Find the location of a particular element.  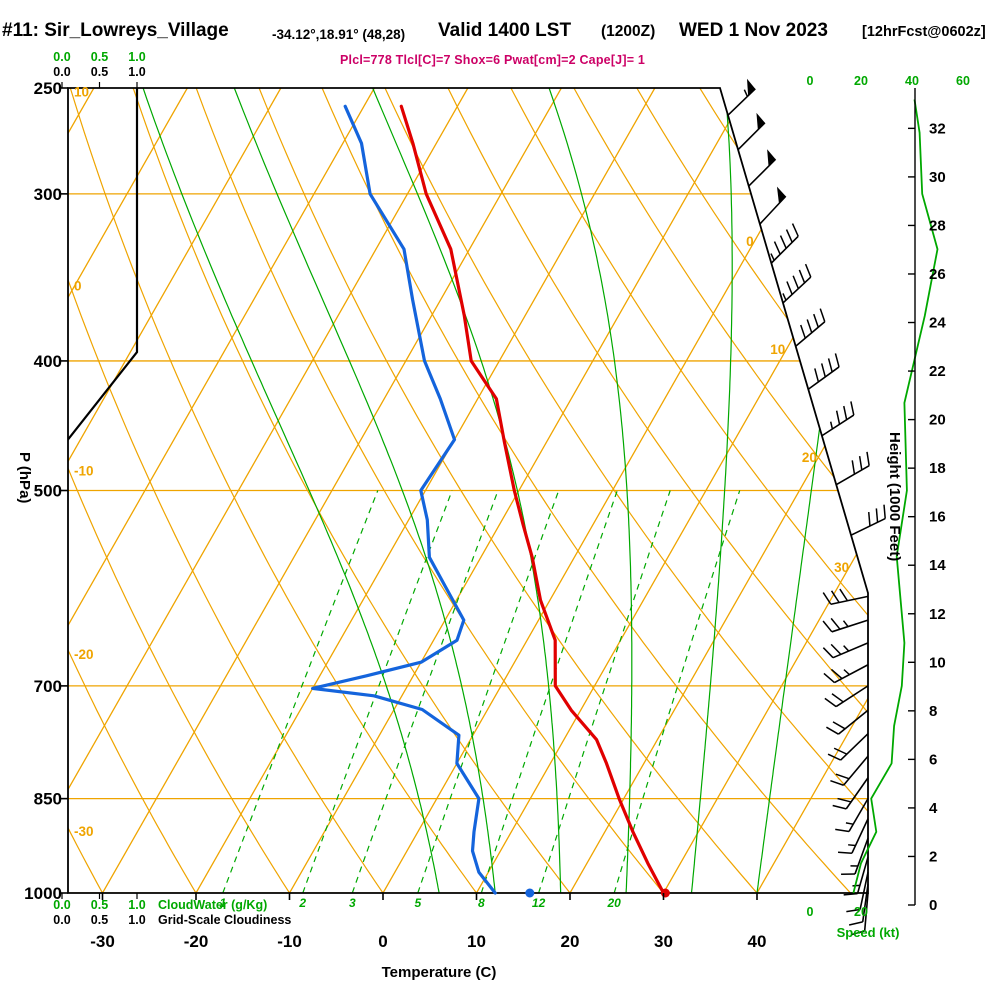

svg-text: 14 is located at coordinates (937, 565).